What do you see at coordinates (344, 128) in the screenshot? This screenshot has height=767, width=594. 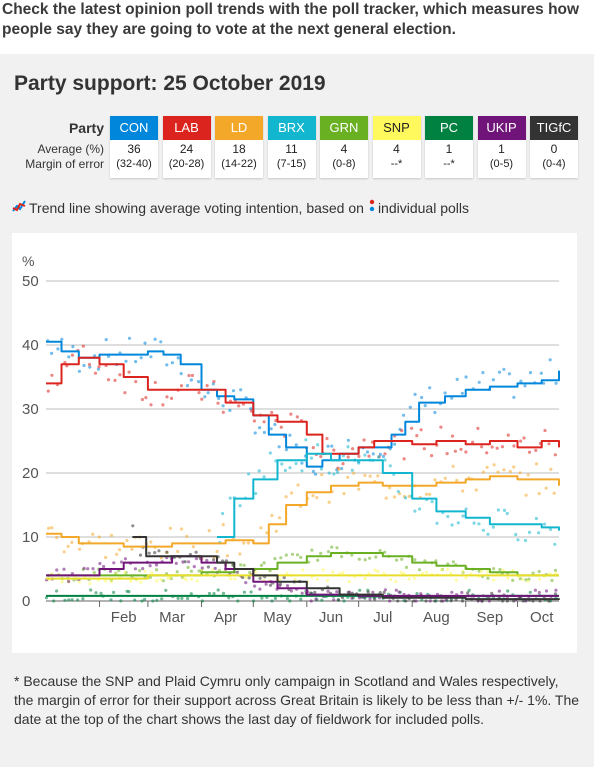 I see `party-badge: GRN` at bounding box center [344, 128].